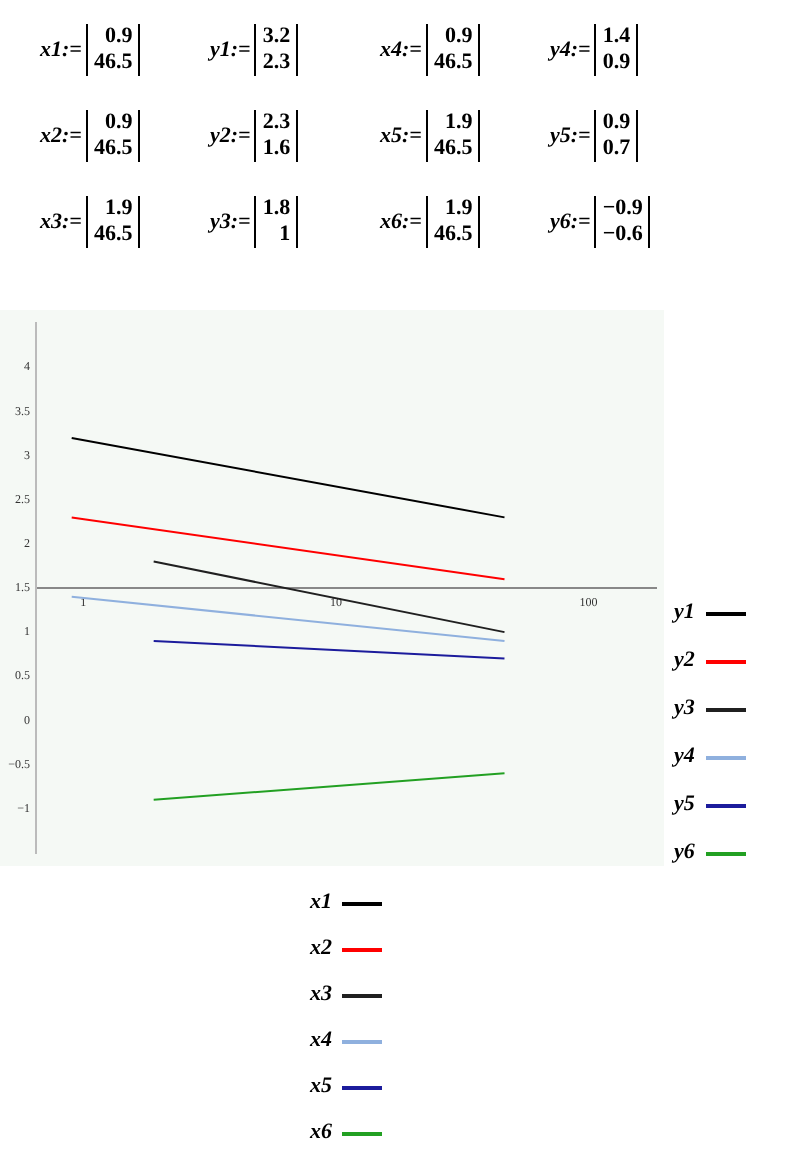 This screenshot has width=808, height=1170. Describe the element at coordinates (570, 50) in the screenshot. I see `text: y4:=` at that location.